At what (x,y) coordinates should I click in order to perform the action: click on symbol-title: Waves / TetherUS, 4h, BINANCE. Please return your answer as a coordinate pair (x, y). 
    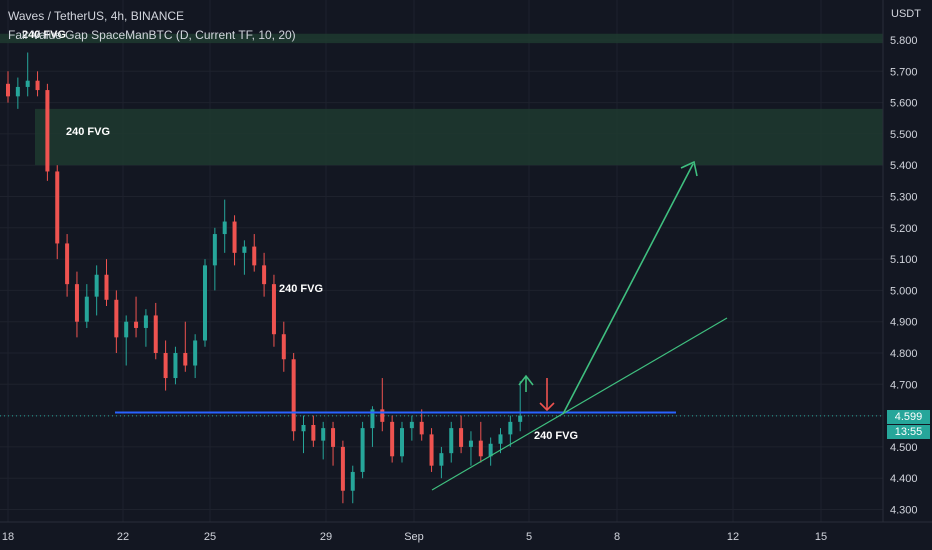
    Looking at the image, I should click on (96, 16).